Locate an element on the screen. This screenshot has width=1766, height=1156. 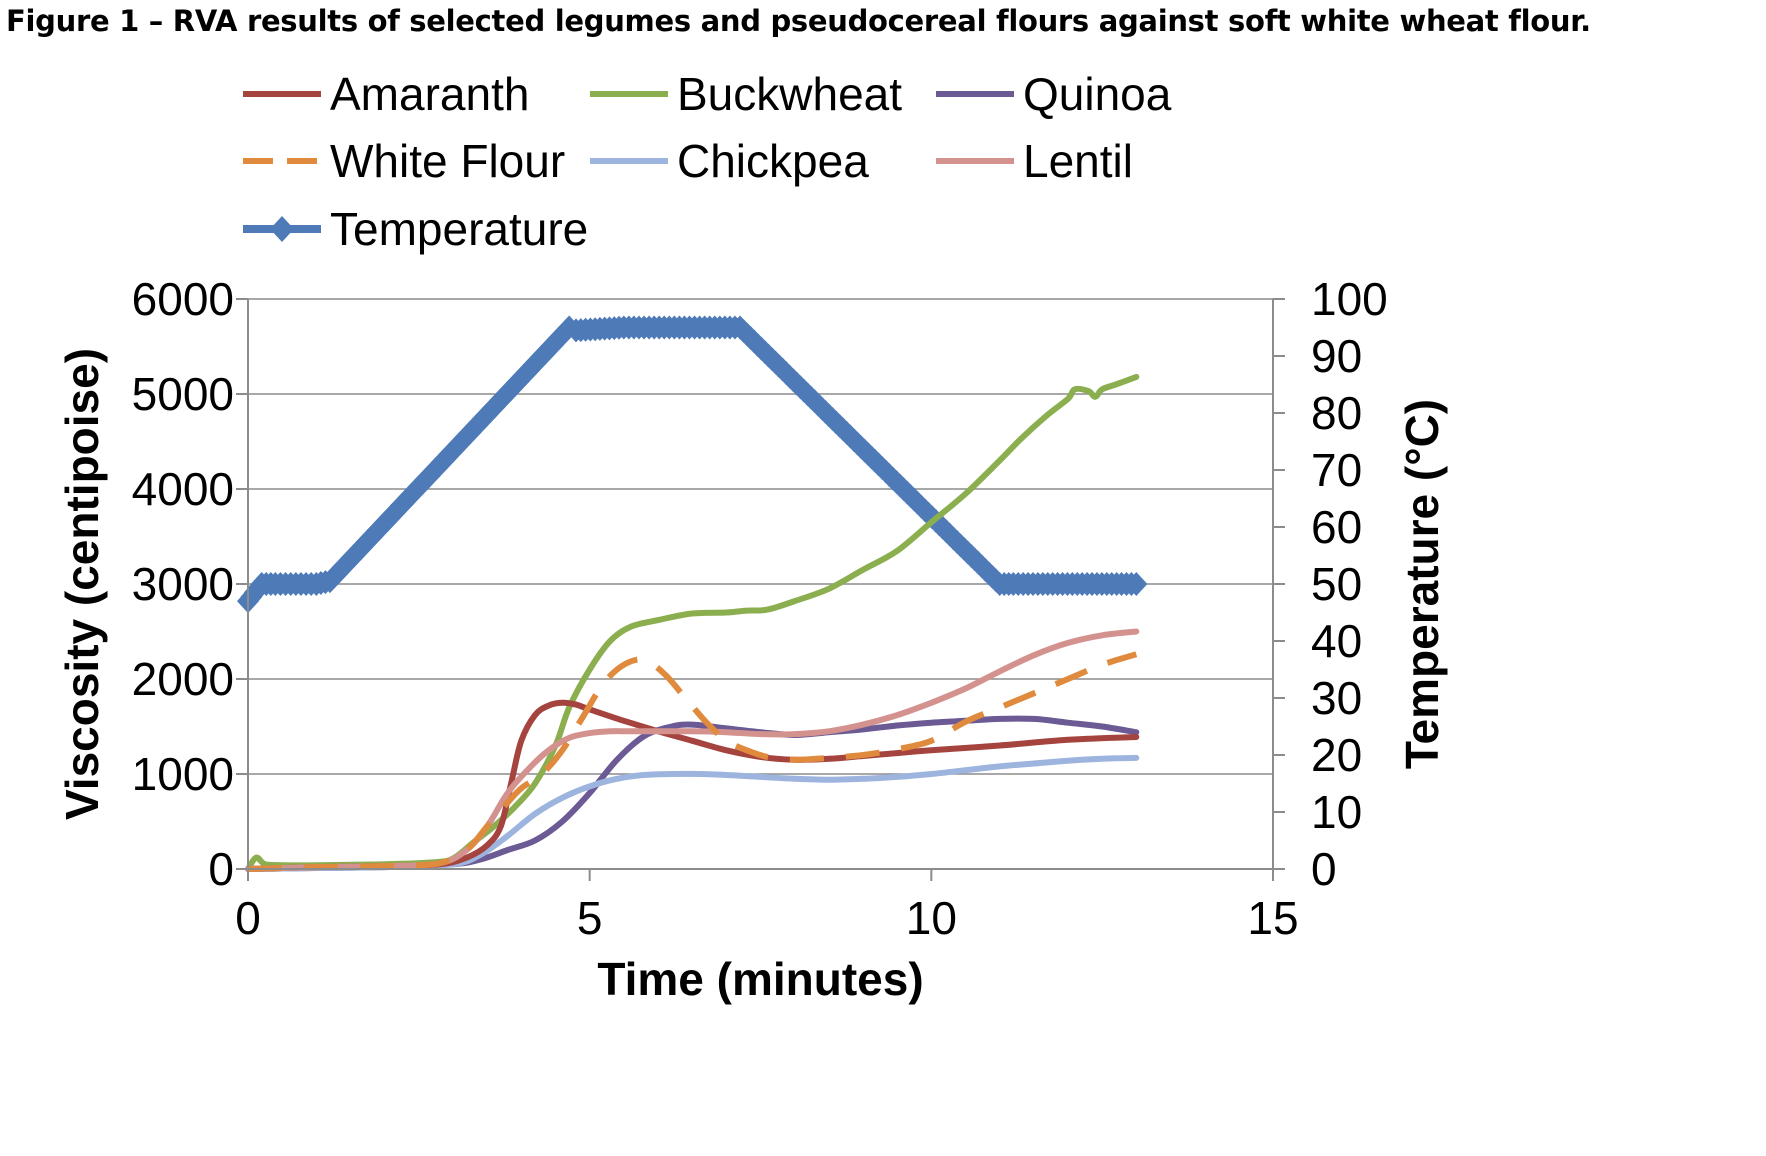
series-temperature is located at coordinates (692, 464).